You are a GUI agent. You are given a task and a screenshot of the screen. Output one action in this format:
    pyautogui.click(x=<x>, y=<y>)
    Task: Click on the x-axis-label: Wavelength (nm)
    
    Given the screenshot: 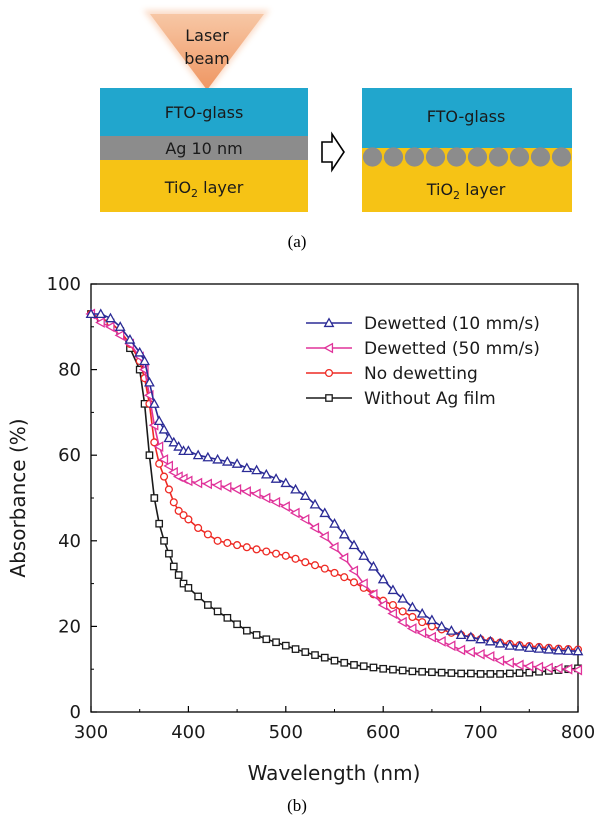 What is the action you would take?
    pyautogui.click(x=334, y=773)
    